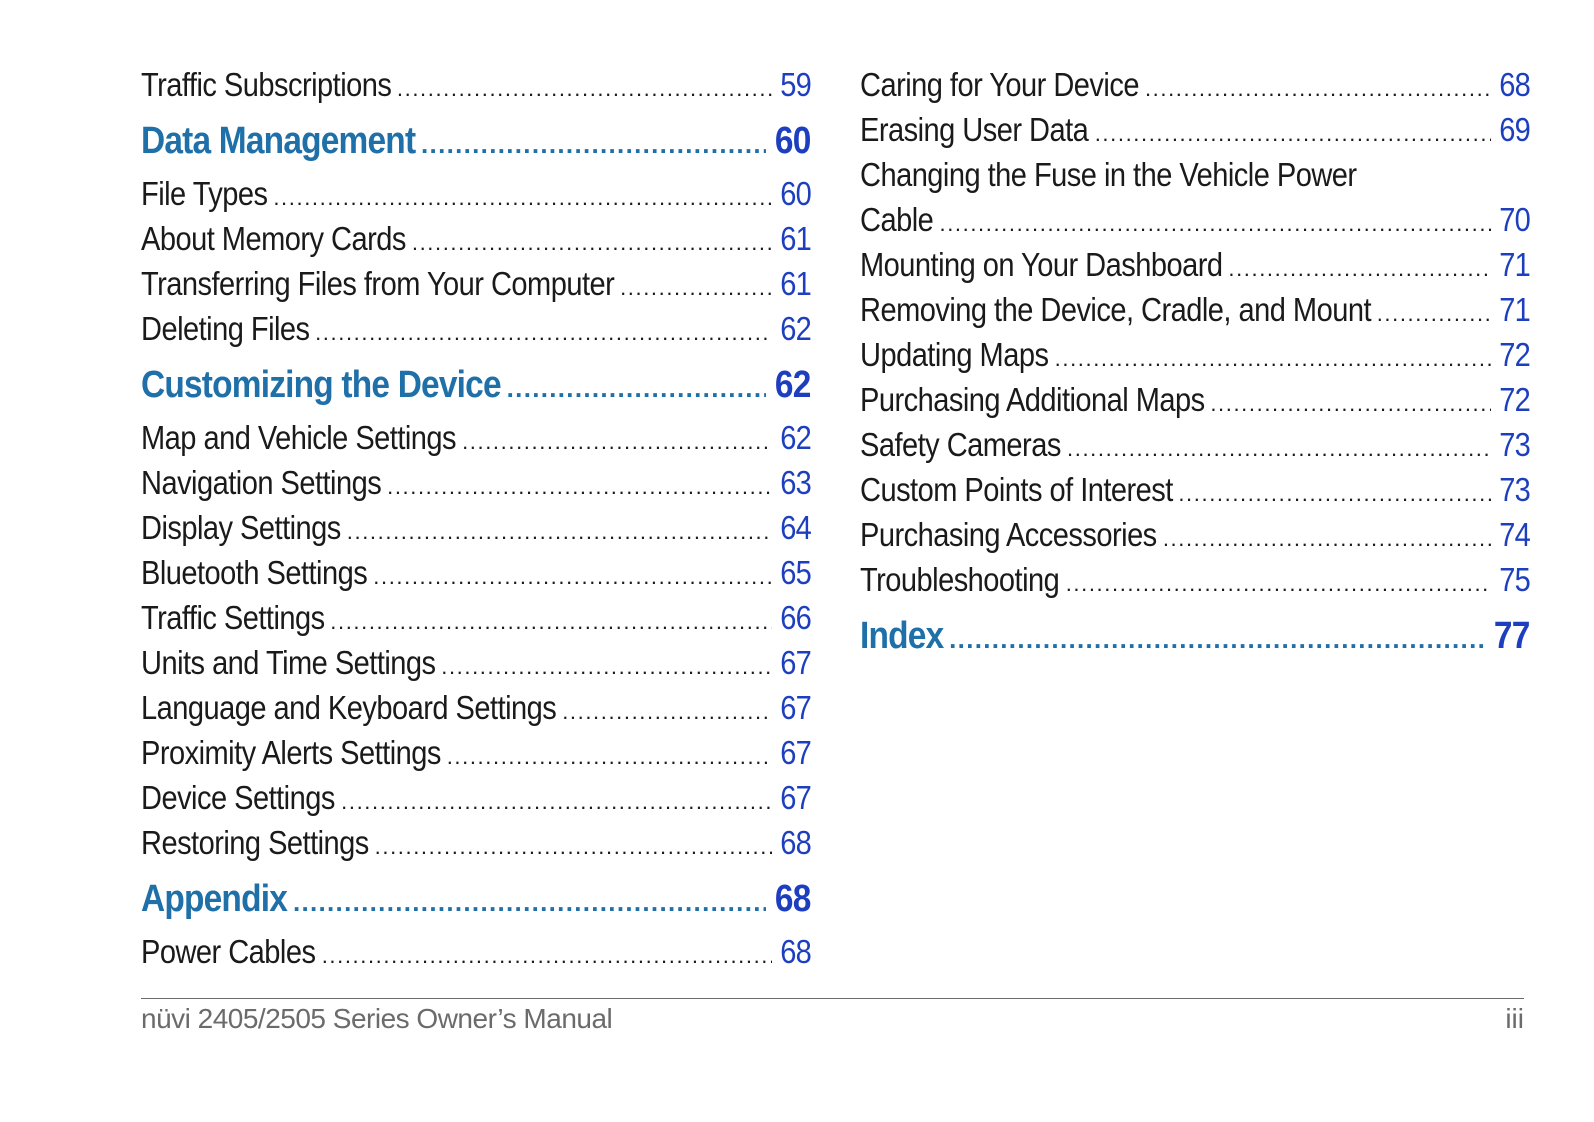 The width and height of the screenshot is (1594, 1122). I want to click on toc-entry-title: Deleting Files, so click(225, 328).